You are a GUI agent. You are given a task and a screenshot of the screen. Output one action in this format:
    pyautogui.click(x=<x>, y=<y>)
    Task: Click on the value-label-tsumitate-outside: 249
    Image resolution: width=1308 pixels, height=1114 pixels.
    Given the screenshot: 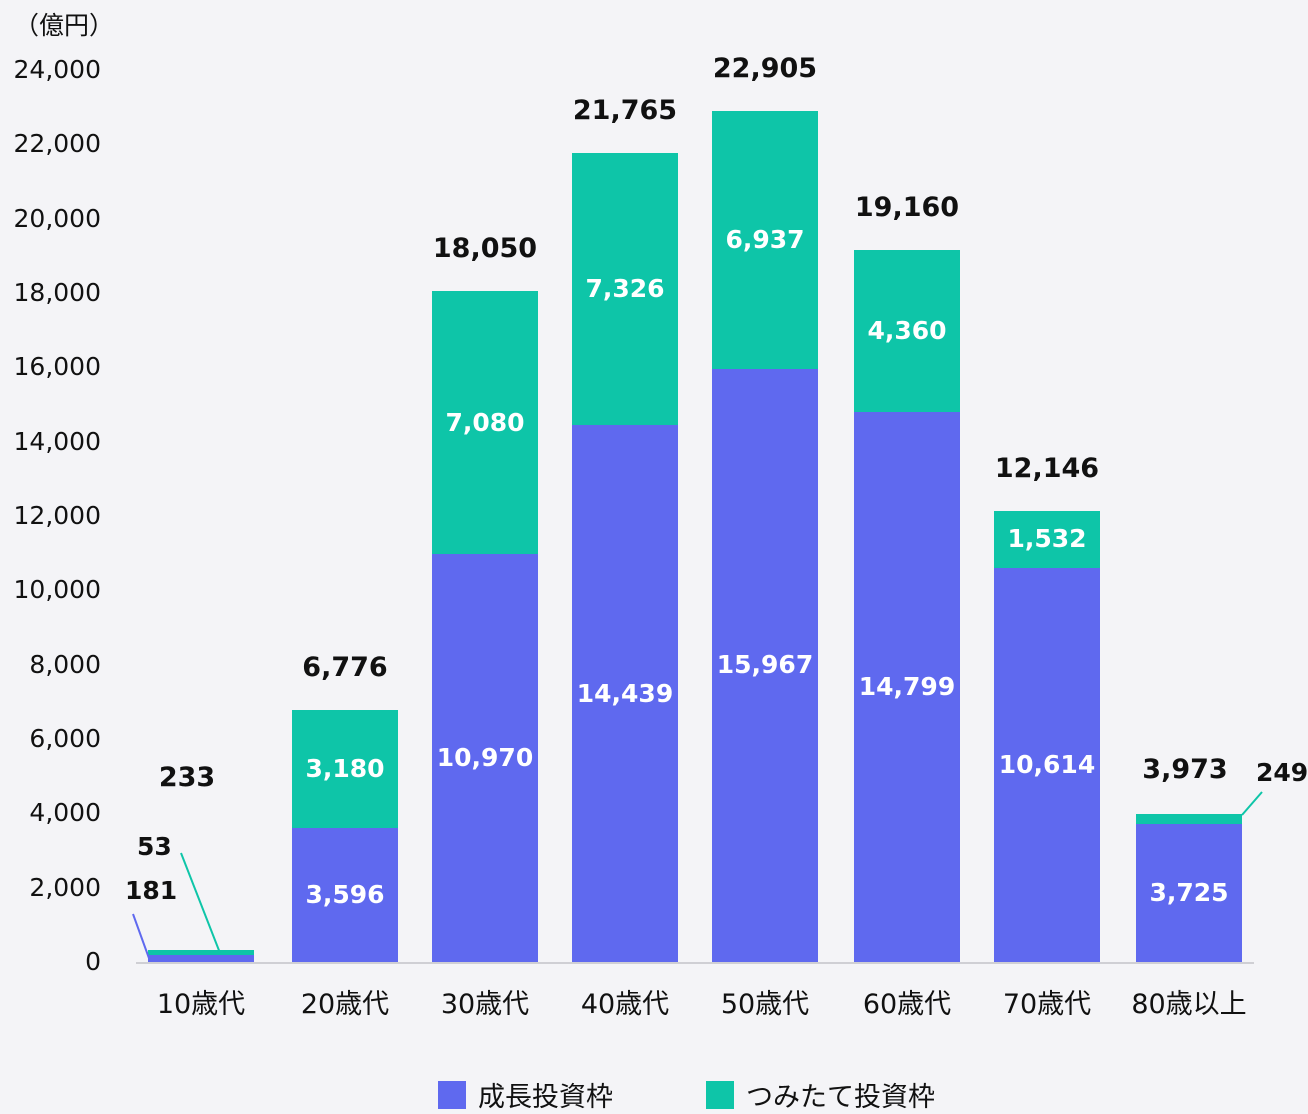 What is the action you would take?
    pyautogui.click(x=1282, y=772)
    